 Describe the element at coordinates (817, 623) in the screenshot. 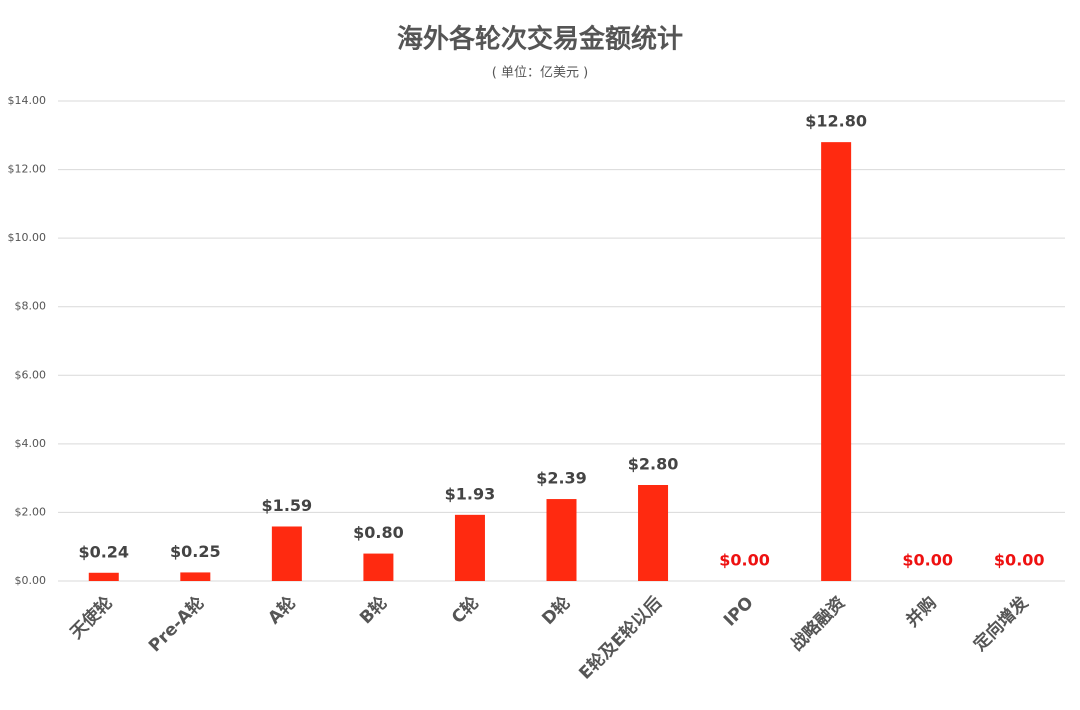

I see `x-tick-label: 战略融资` at that location.